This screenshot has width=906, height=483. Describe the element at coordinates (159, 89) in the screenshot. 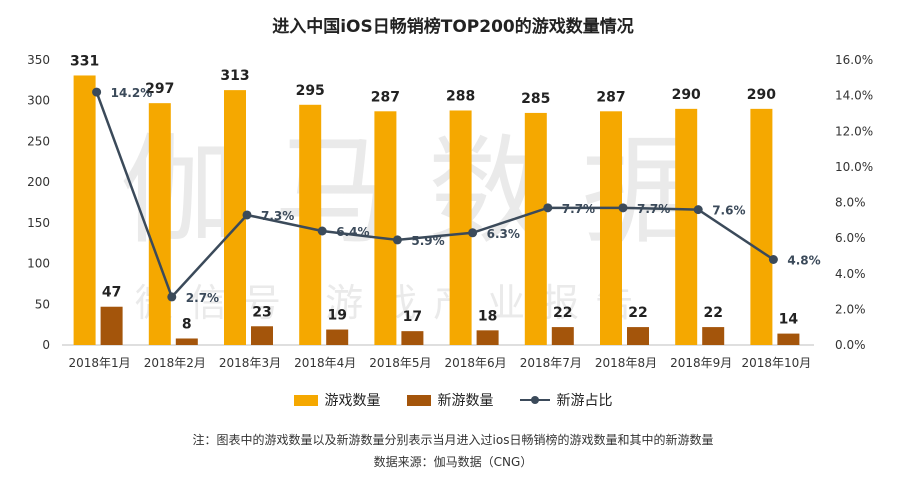

I see `bar-games-label: 297` at that location.